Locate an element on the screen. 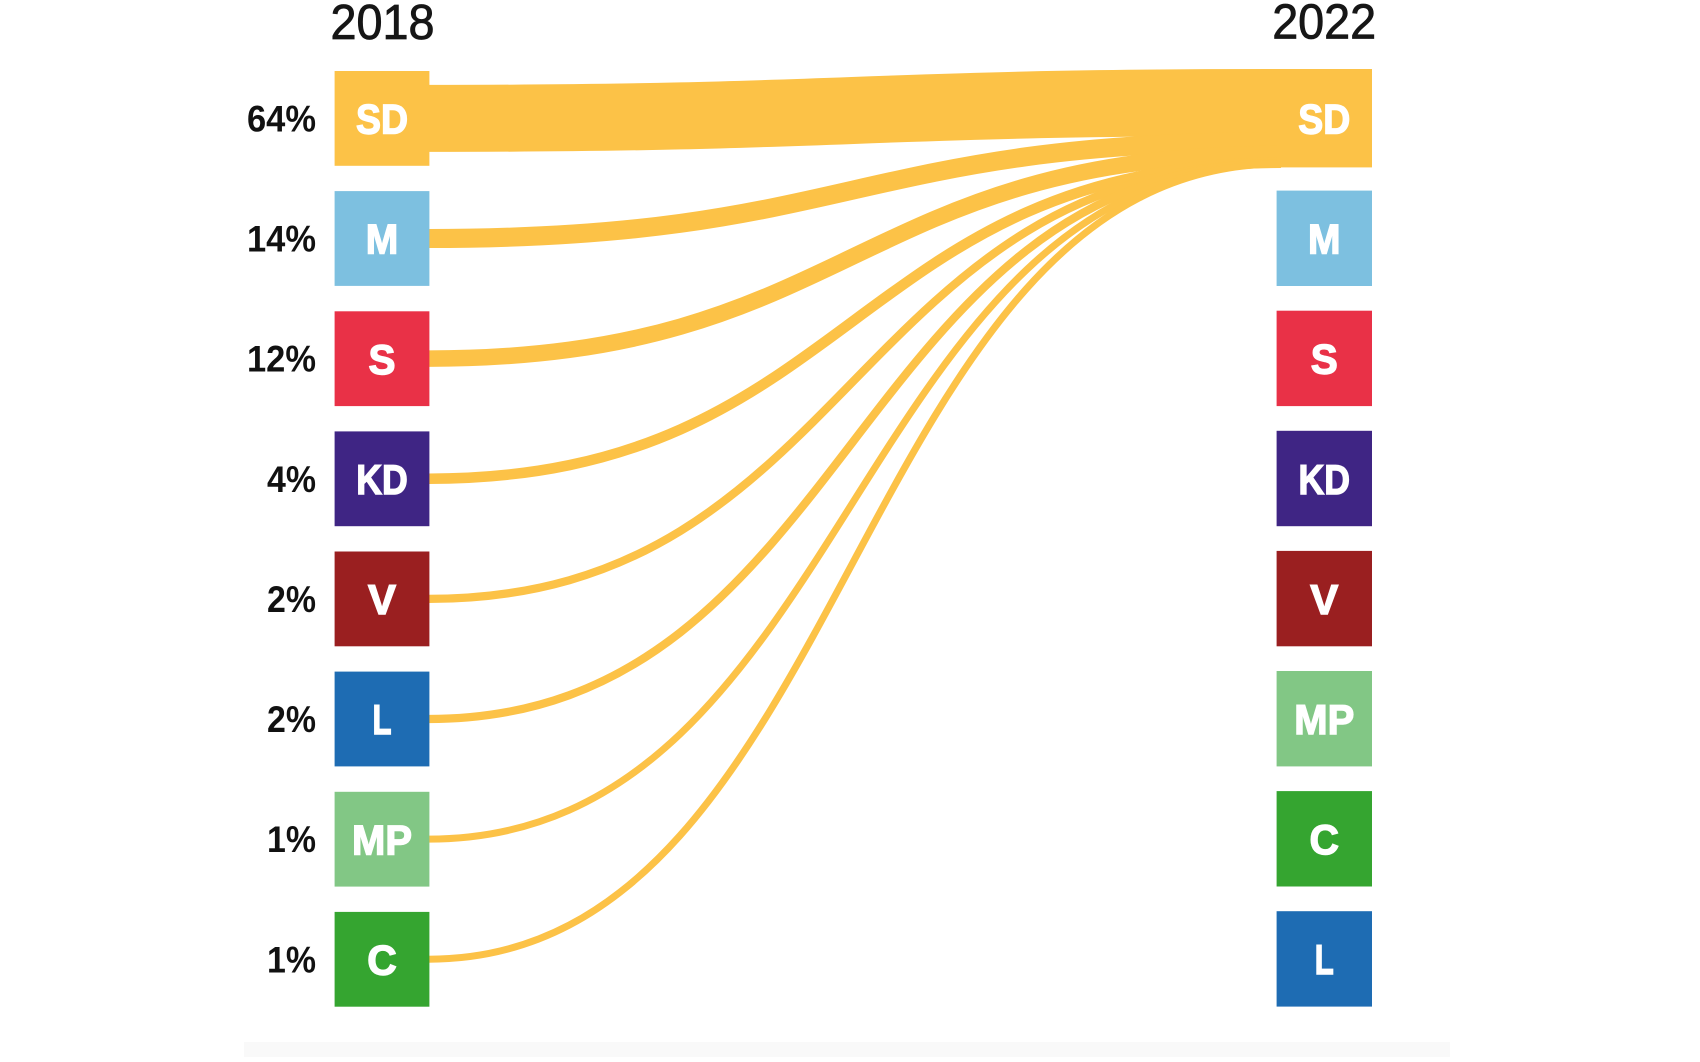 The width and height of the screenshot is (1700, 1062). svg-text: 2022 is located at coordinates (1324, 24).